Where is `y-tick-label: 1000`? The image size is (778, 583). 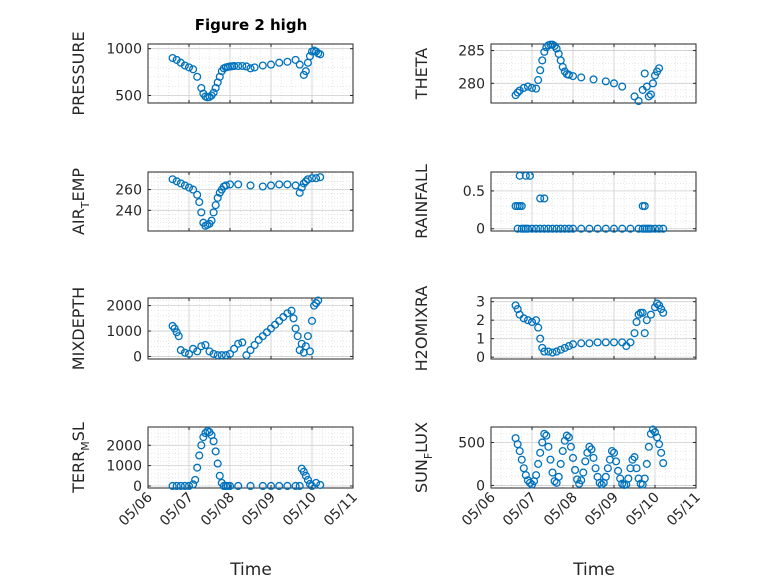
y-tick-label: 1000 is located at coordinates (124, 332).